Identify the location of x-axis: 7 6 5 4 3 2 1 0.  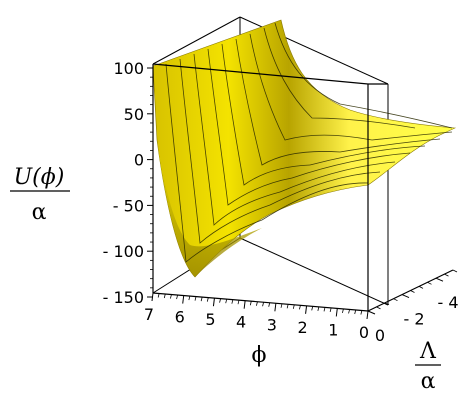
(256, 317).